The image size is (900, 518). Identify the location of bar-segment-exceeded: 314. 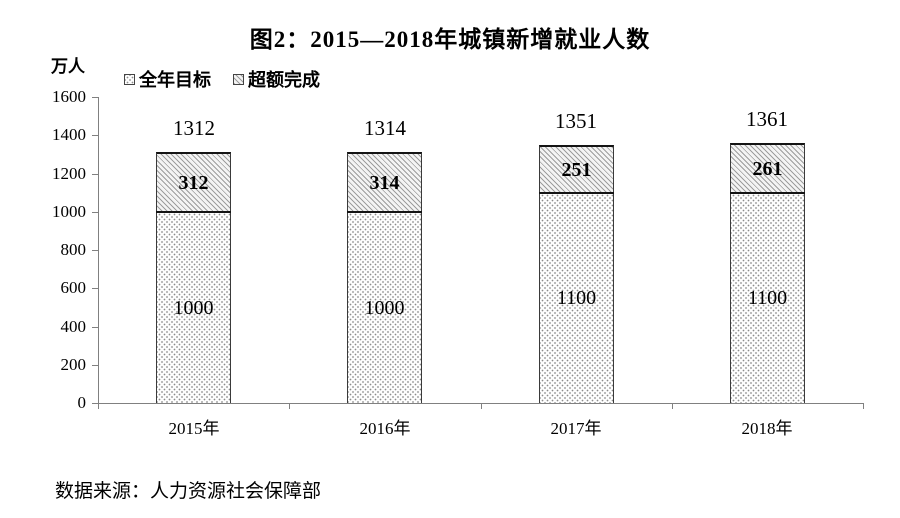
(384, 182).